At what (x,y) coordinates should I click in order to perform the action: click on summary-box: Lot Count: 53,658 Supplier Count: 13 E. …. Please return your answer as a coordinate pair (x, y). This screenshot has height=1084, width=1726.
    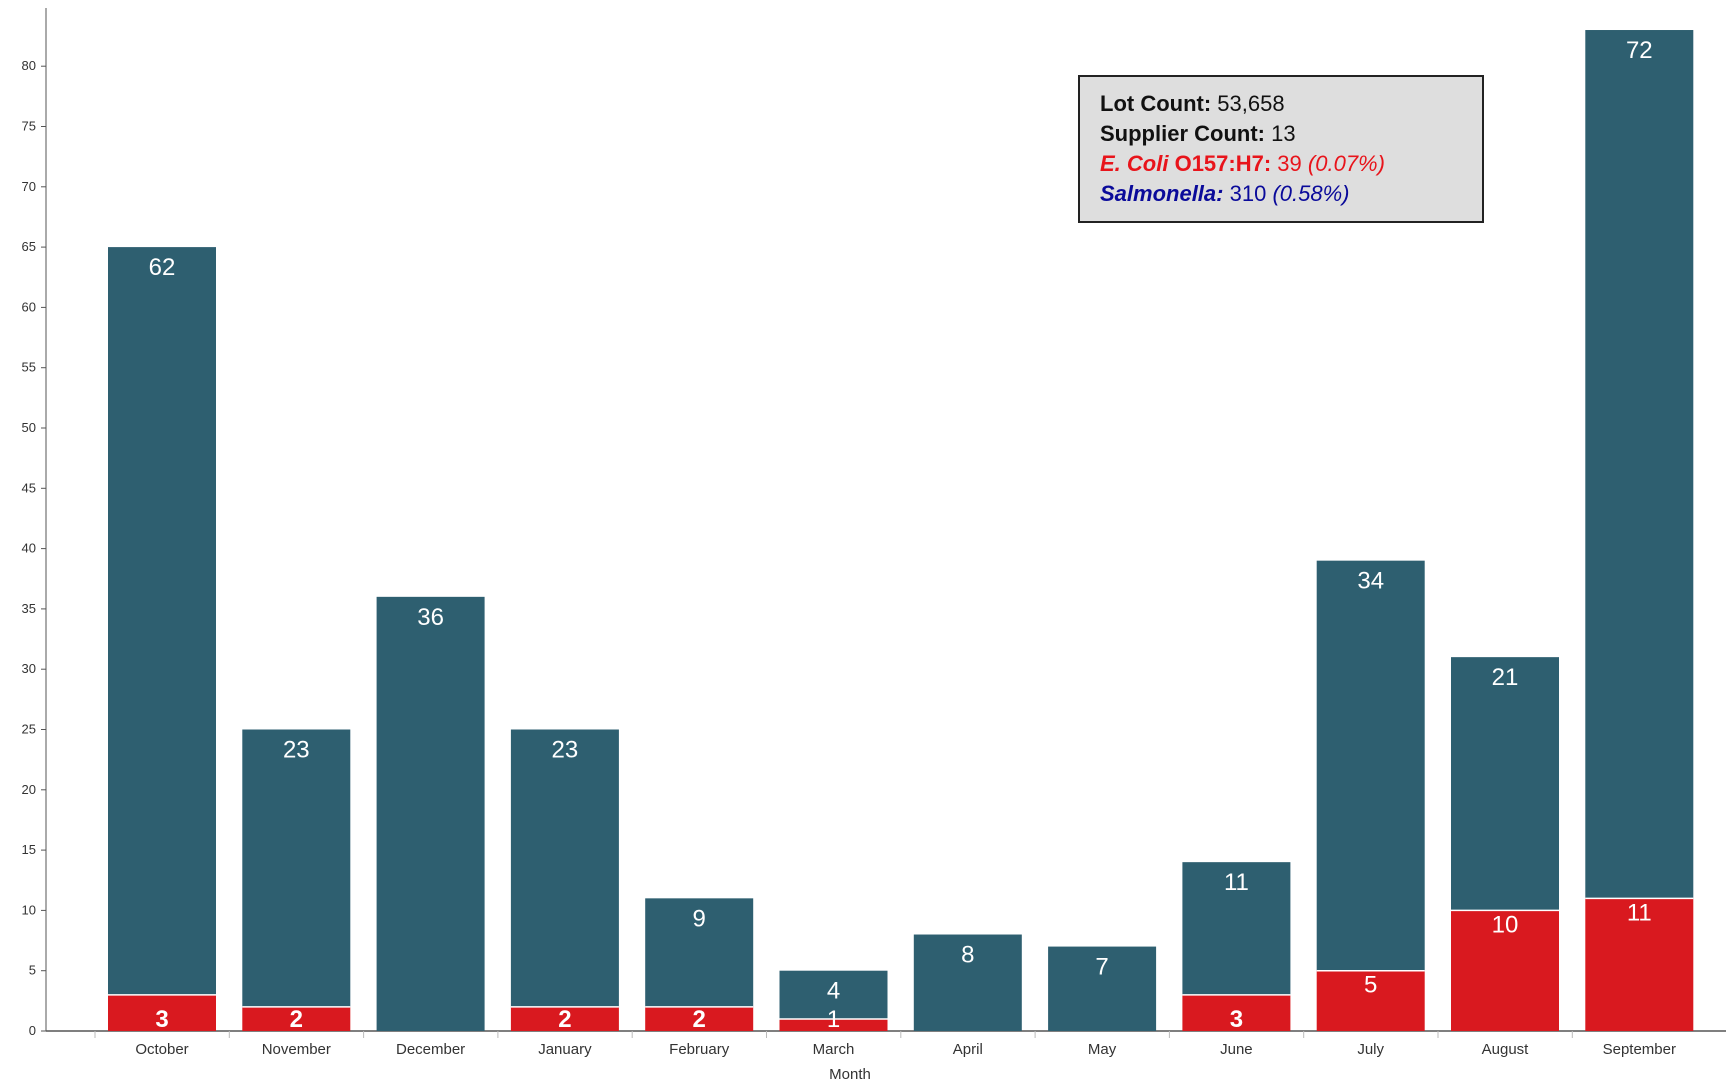
    Looking at the image, I should click on (1281, 149).